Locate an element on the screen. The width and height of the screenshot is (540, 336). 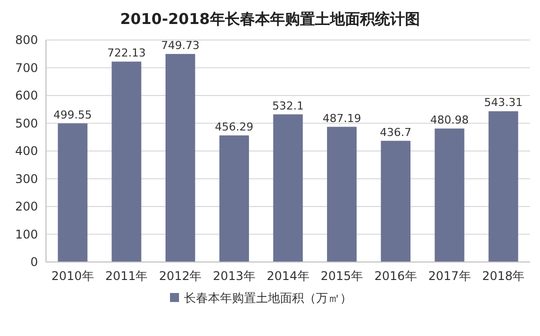
x-tick-label: 2015年 is located at coordinates (342, 276).